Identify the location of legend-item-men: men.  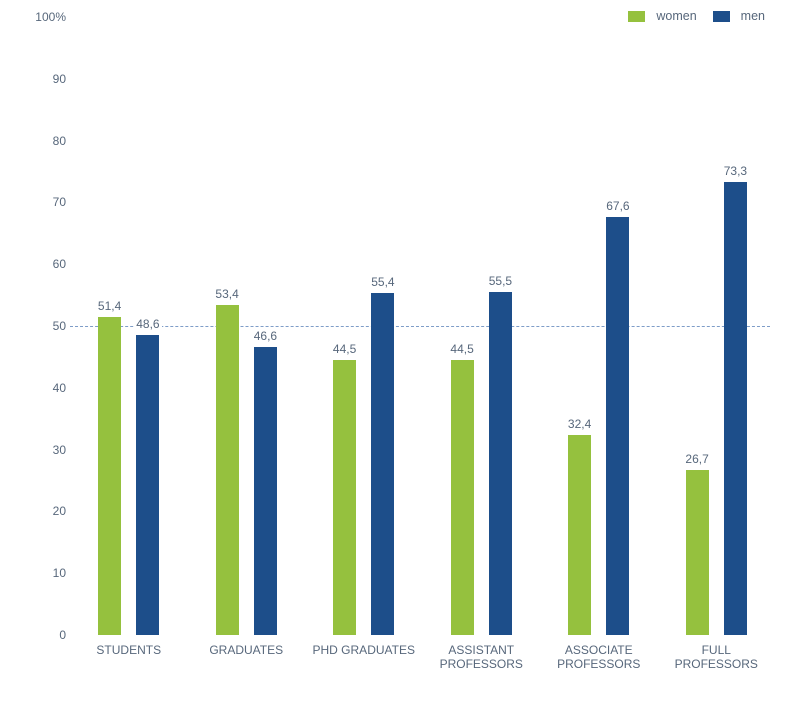
(738, 16).